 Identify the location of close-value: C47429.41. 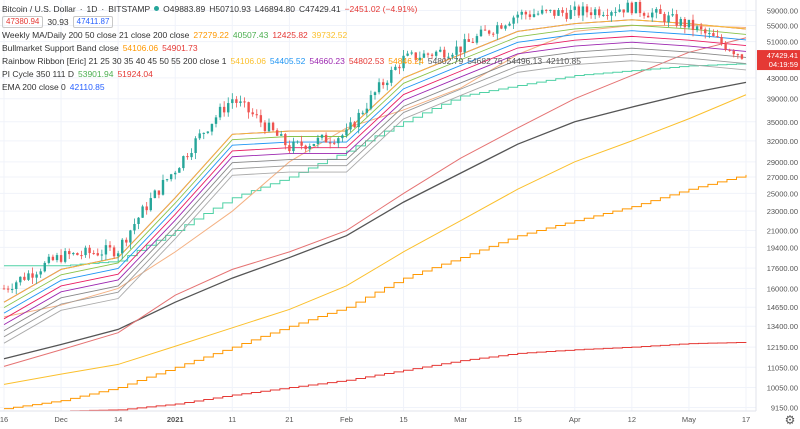
(320, 8).